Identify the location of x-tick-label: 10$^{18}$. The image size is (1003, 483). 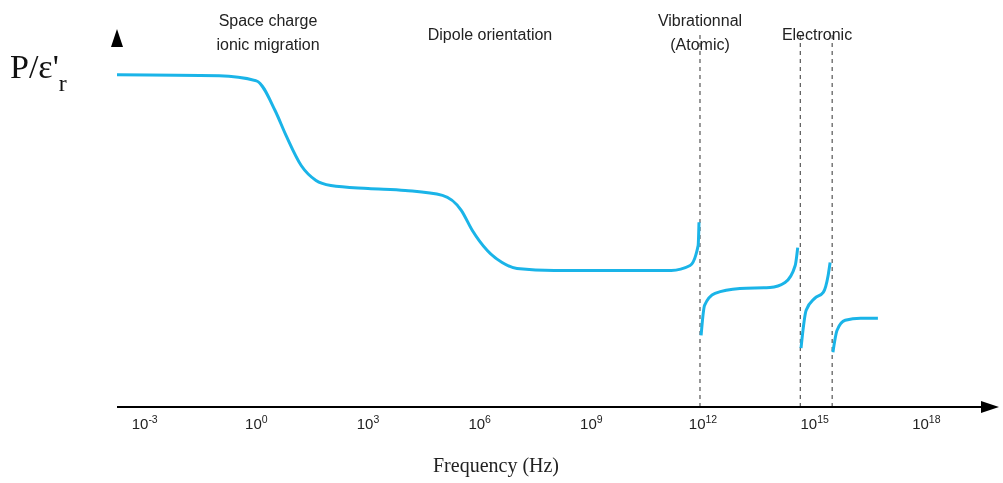
(926, 422).